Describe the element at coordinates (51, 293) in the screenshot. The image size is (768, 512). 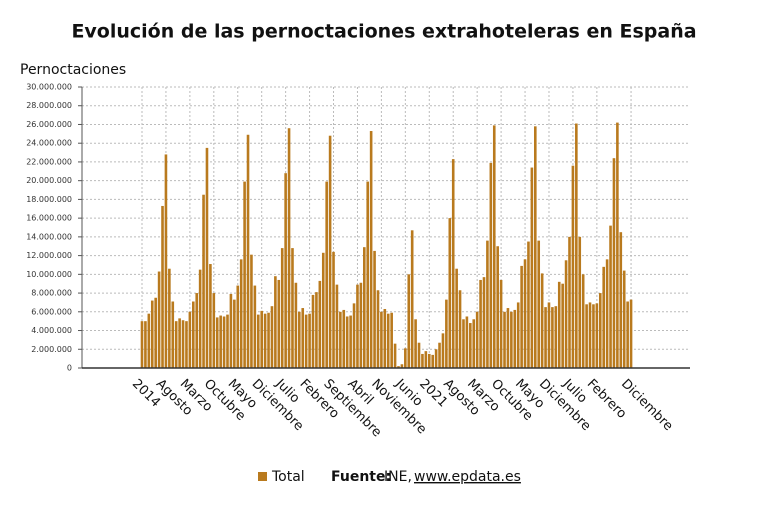
I see `y-tick-label: 8.000.000` at that location.